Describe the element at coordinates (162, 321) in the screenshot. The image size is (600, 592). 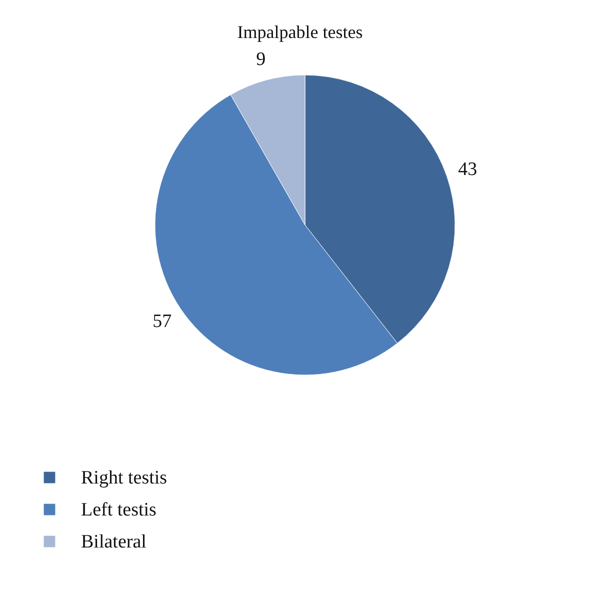
I see `data-label: 57` at that location.